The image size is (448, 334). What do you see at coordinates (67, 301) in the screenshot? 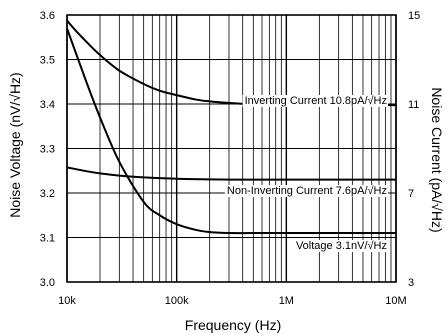
I see `x-tick-label: 10k` at bounding box center [67, 301].